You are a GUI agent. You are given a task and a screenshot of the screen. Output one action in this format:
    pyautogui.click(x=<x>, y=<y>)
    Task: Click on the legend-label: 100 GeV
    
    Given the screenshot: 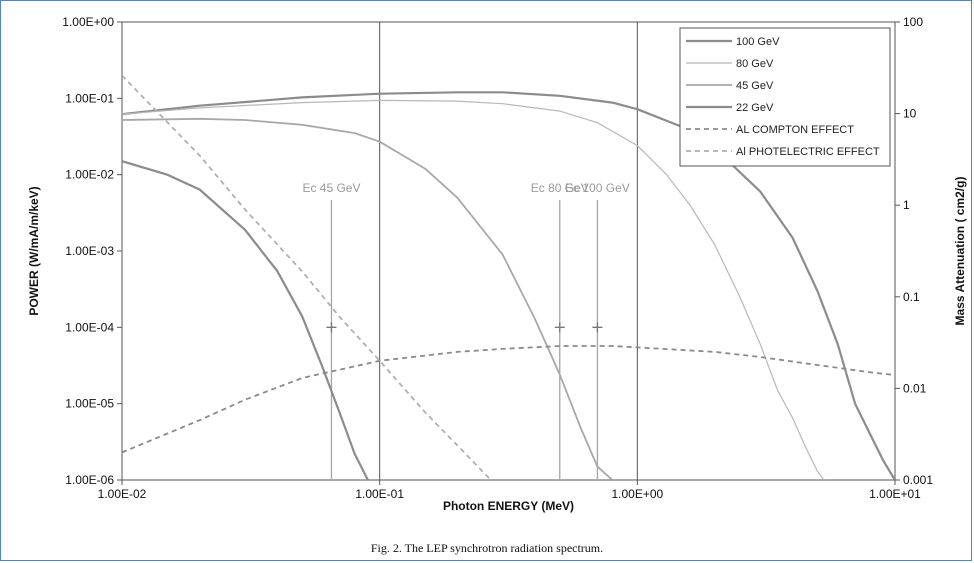 What is the action you would take?
    pyautogui.click(x=758, y=42)
    